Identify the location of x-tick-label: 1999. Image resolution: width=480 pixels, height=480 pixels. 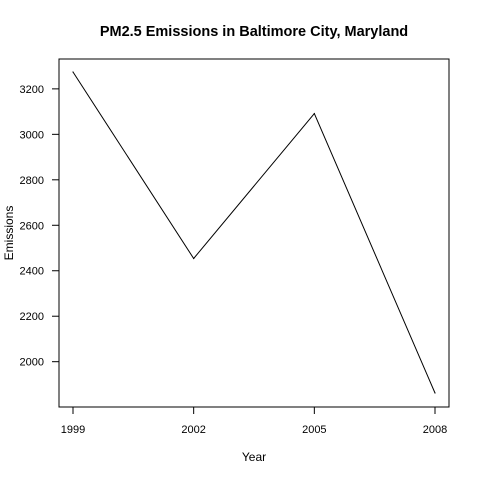
(73, 430).